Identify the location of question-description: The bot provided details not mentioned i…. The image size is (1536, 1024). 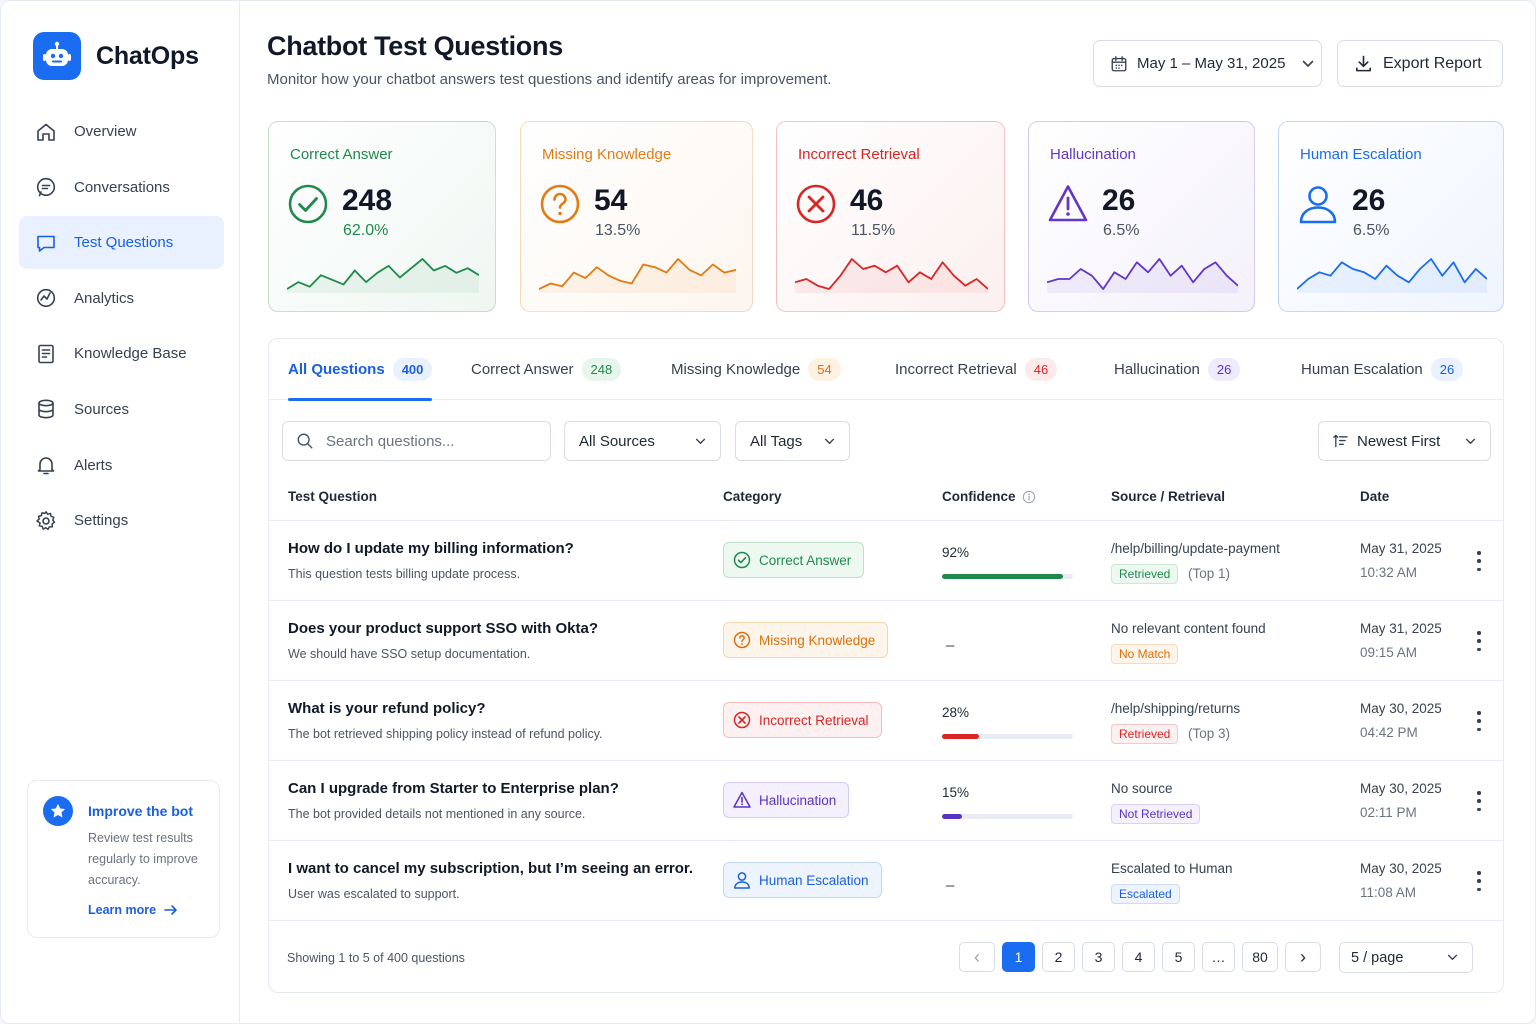
(437, 814).